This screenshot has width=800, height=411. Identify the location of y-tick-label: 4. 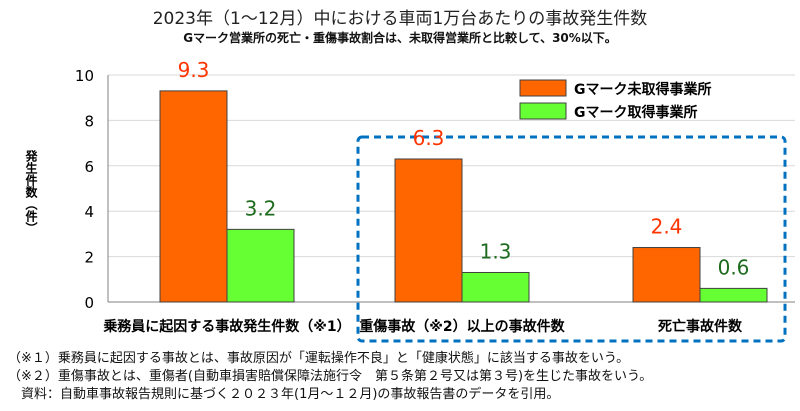
(89, 212).